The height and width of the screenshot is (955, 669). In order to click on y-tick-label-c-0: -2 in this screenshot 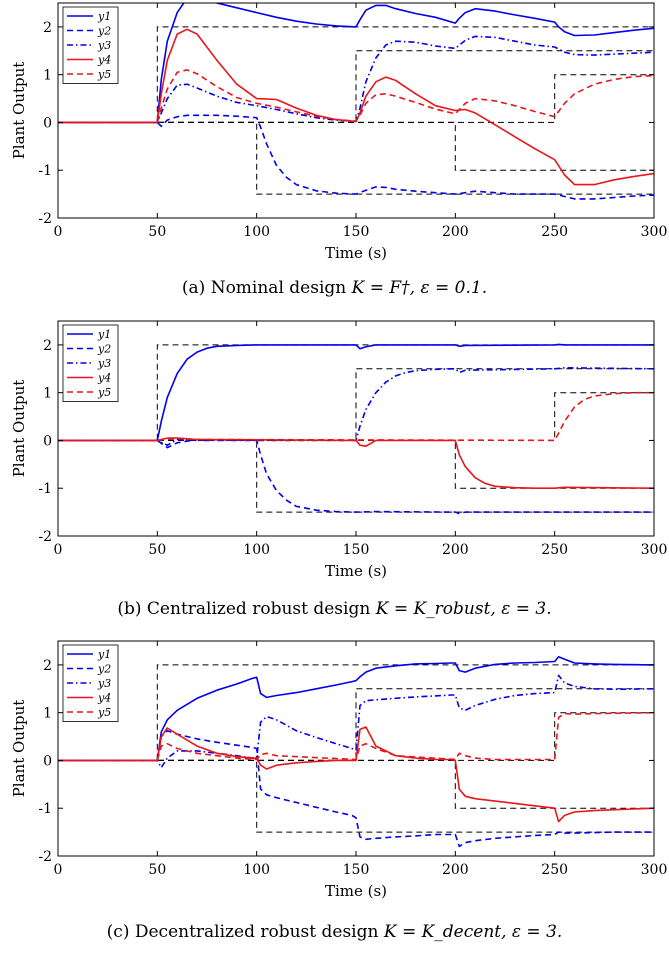, I will do `click(45, 857)`.